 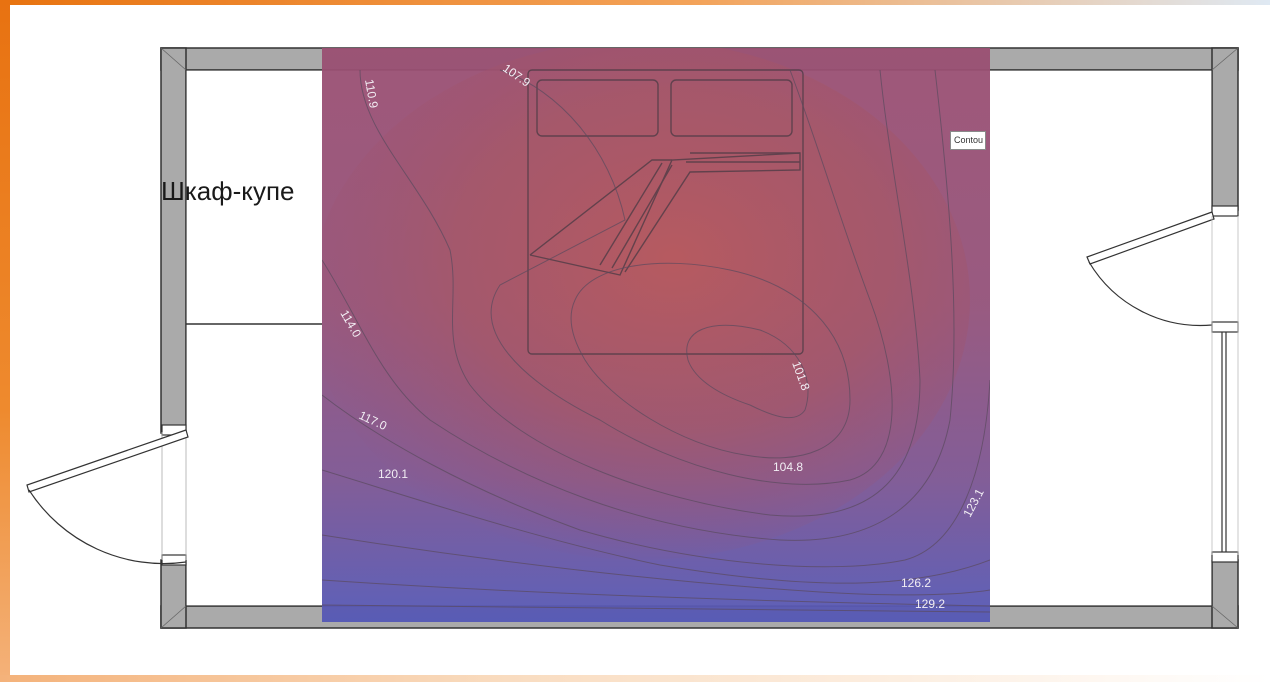 What do you see at coordinates (930, 604) in the screenshot?
I see `contour-label-129-2: 129.2` at bounding box center [930, 604].